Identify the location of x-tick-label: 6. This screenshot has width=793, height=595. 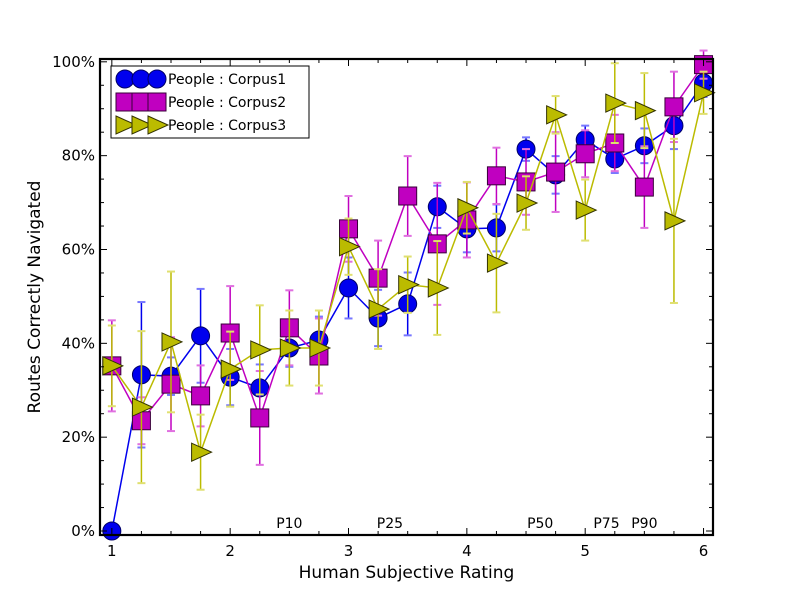
(704, 551).